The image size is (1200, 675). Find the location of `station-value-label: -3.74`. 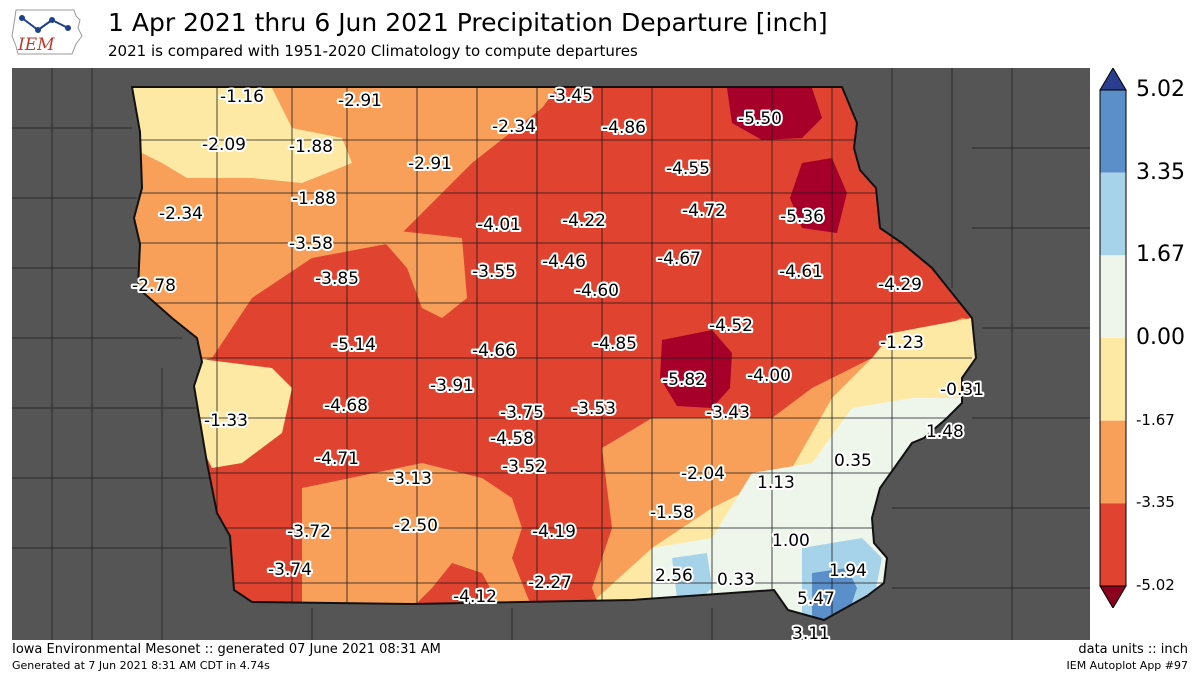

station-value-label: -3.74 is located at coordinates (290, 570).